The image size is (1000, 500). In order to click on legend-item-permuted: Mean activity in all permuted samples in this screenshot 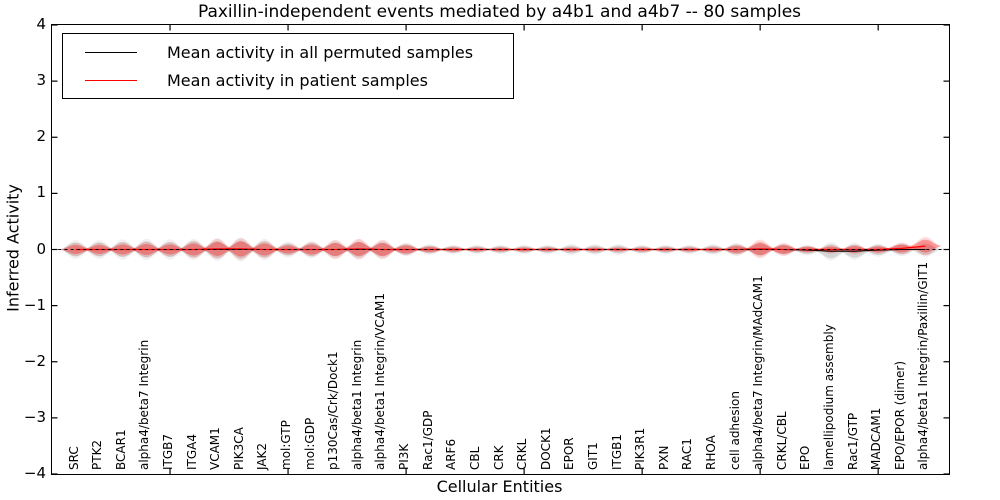, I will do `click(288, 52)`.